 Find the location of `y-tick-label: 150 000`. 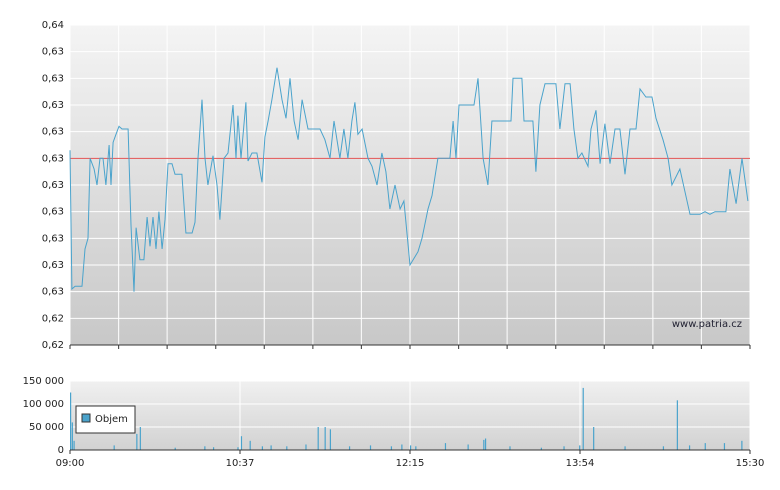

y-tick-label: 150 000 is located at coordinates (43, 381).